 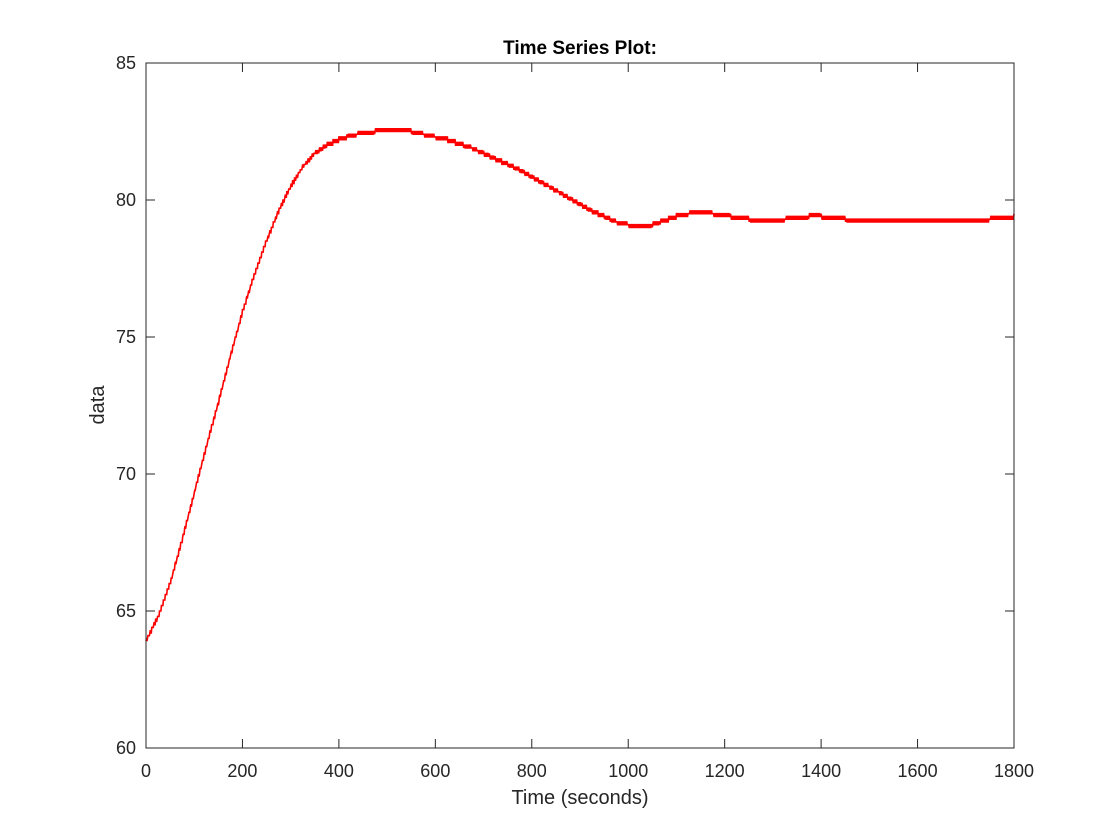 What do you see at coordinates (580, 48) in the screenshot?
I see `chart-title: Time Series Plot:` at bounding box center [580, 48].